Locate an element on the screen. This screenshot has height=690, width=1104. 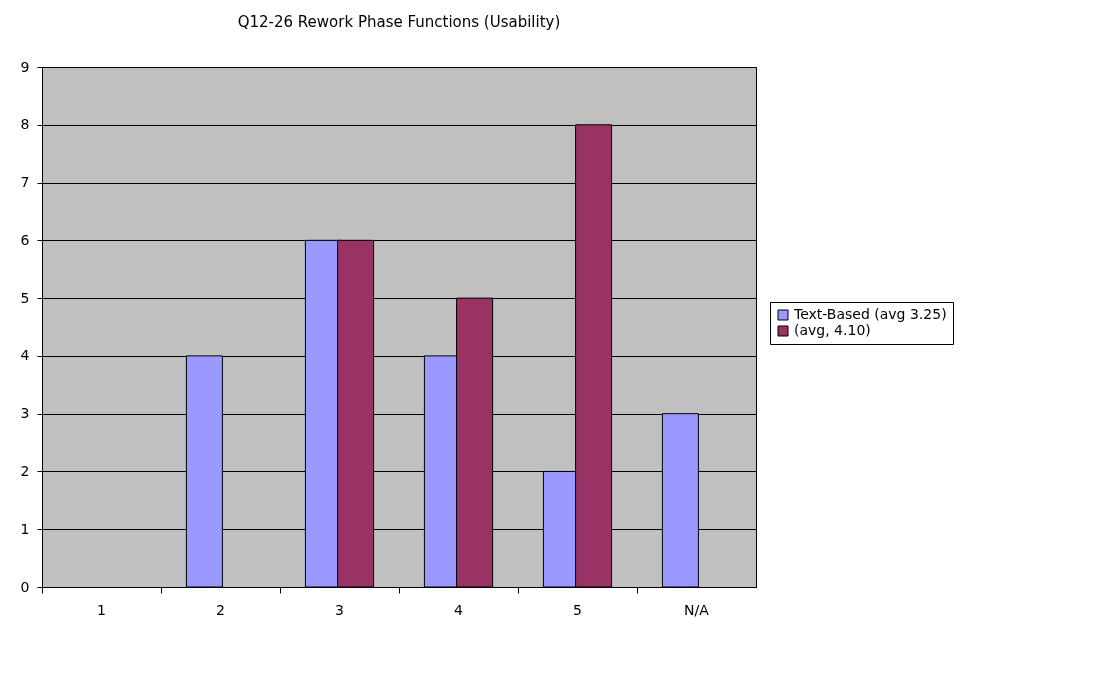
legend-label: Text-Based (avg 3.25) is located at coordinates (870, 314).